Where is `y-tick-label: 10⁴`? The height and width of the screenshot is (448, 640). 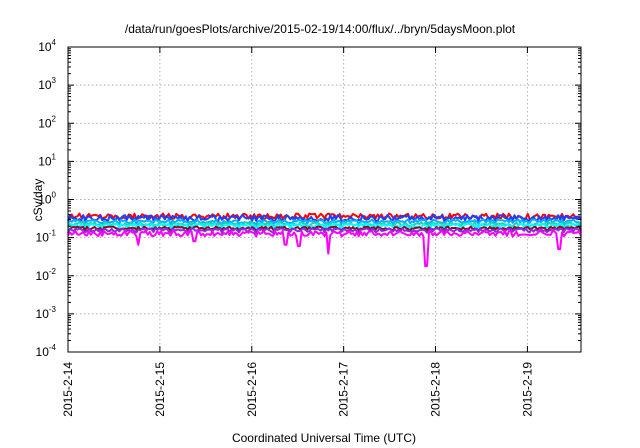
y-tick-label: 10⁴ is located at coordinates (47, 46).